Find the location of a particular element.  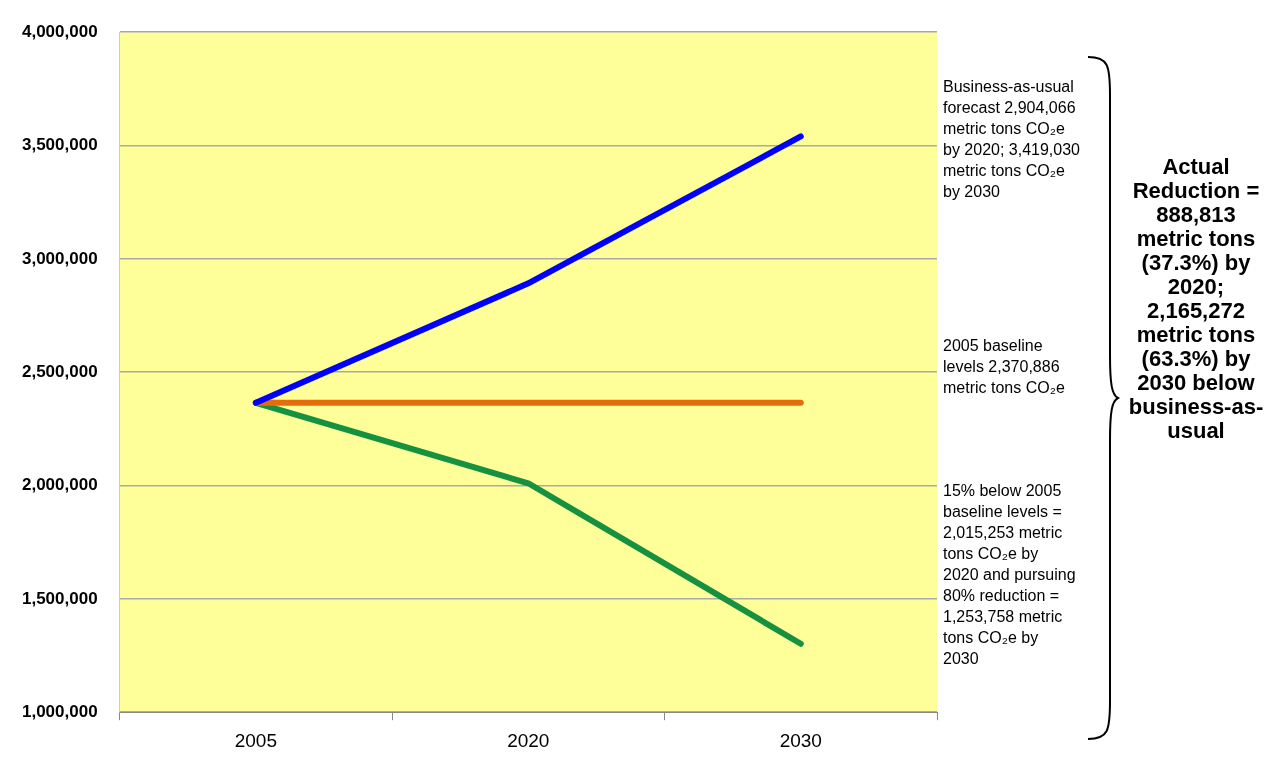

y-tick-label: 4,000,000 is located at coordinates (59, 31).